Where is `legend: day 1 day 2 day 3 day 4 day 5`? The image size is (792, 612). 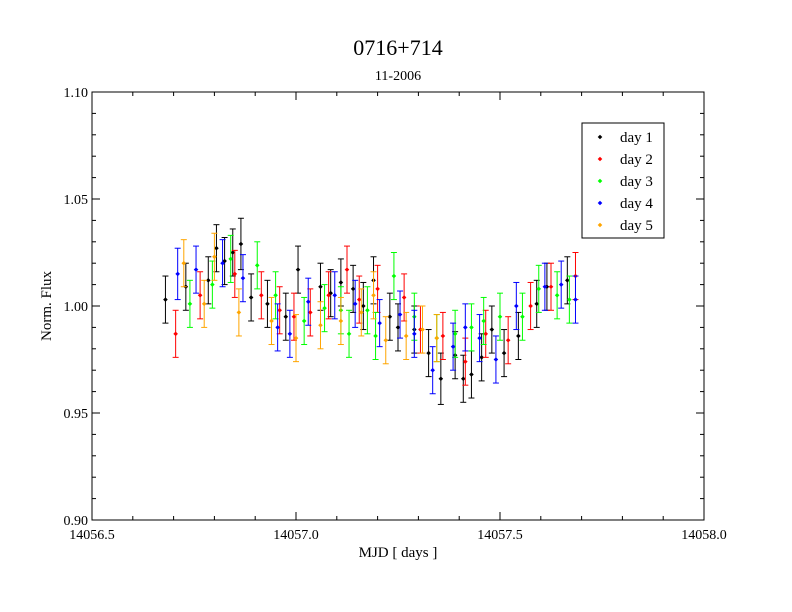 legend: day 1 day 2 day 3 day 4 day 5 is located at coordinates (623, 180).